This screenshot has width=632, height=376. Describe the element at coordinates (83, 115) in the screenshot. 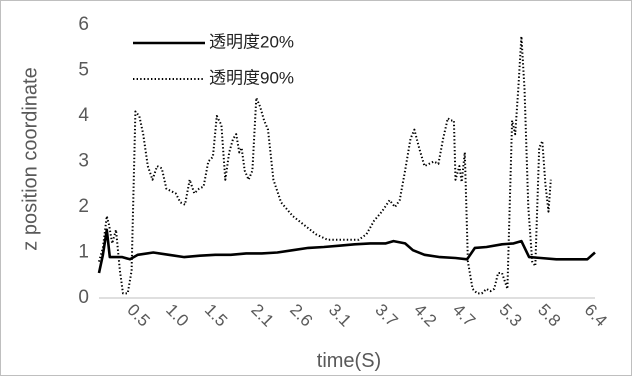

I see `y-tick-label: 4` at that location.